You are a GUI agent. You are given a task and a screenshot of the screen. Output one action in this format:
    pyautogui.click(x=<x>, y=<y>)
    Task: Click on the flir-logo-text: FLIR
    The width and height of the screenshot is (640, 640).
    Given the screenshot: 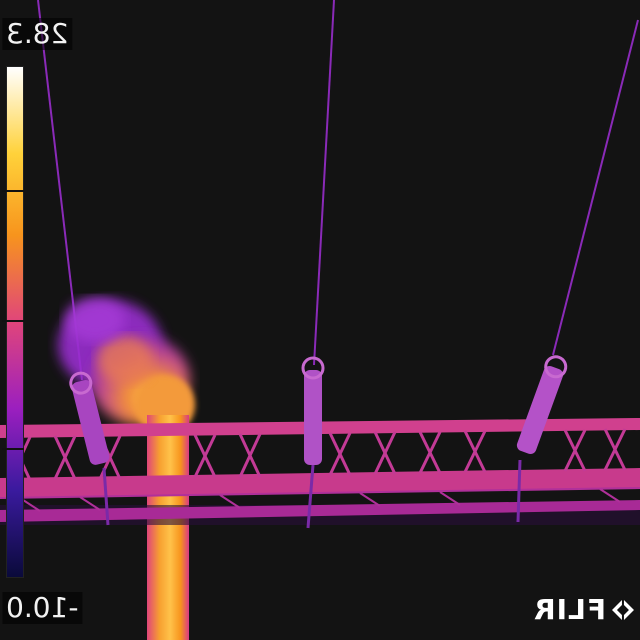 What is the action you would take?
    pyautogui.click(x=569, y=609)
    